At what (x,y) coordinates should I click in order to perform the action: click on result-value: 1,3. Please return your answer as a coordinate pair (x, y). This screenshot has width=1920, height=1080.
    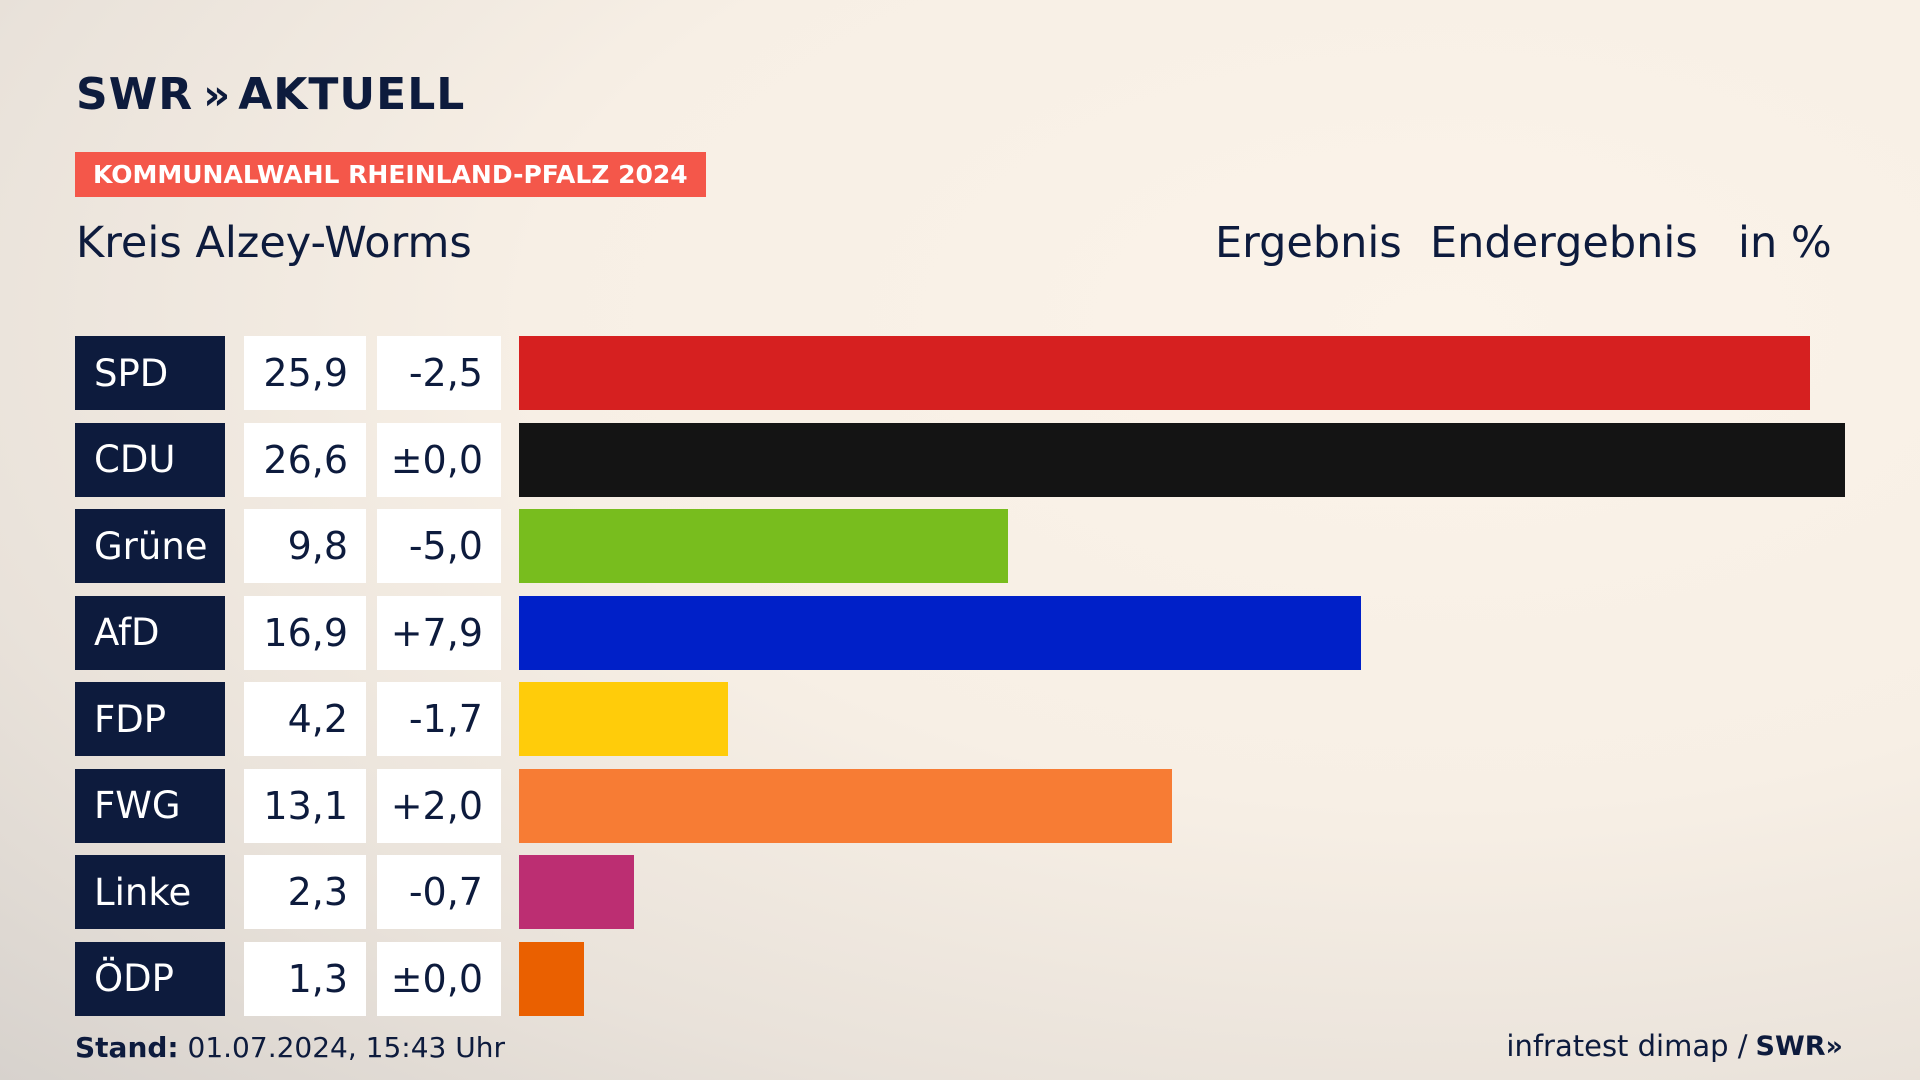
    Looking at the image, I should click on (305, 978).